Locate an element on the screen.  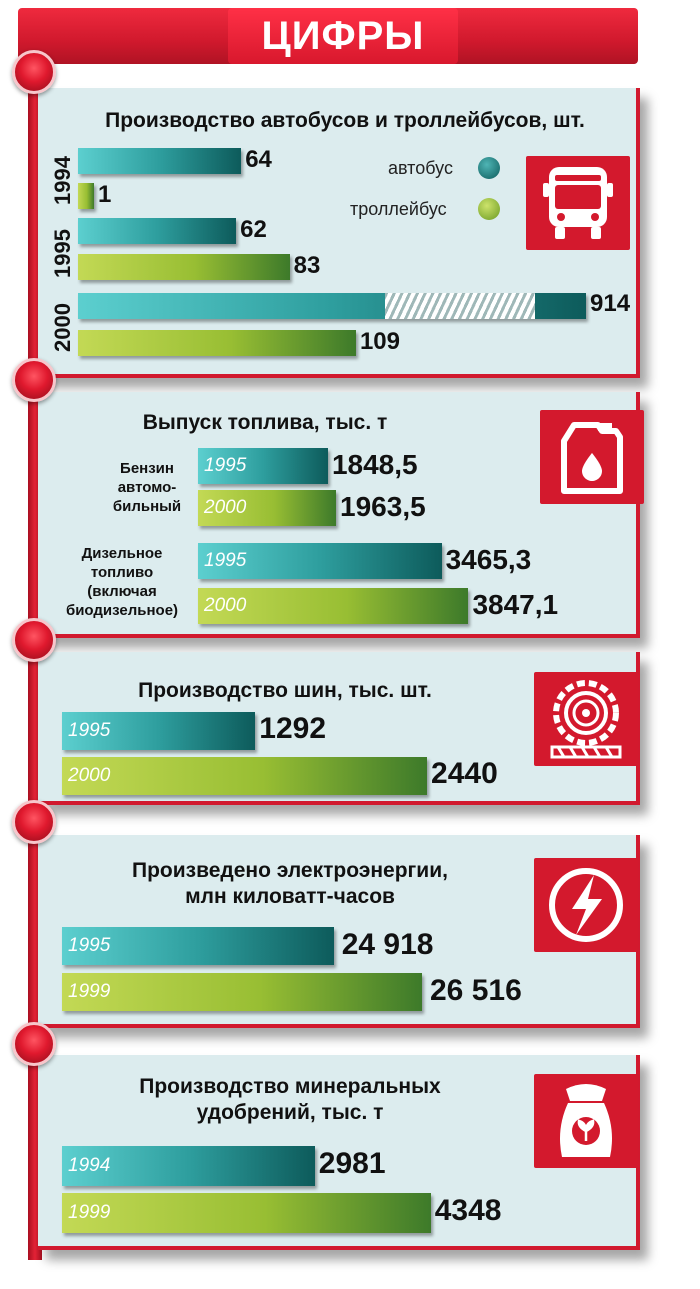
legend-trolleybus-label: троллейбус is located at coordinates (398, 209).